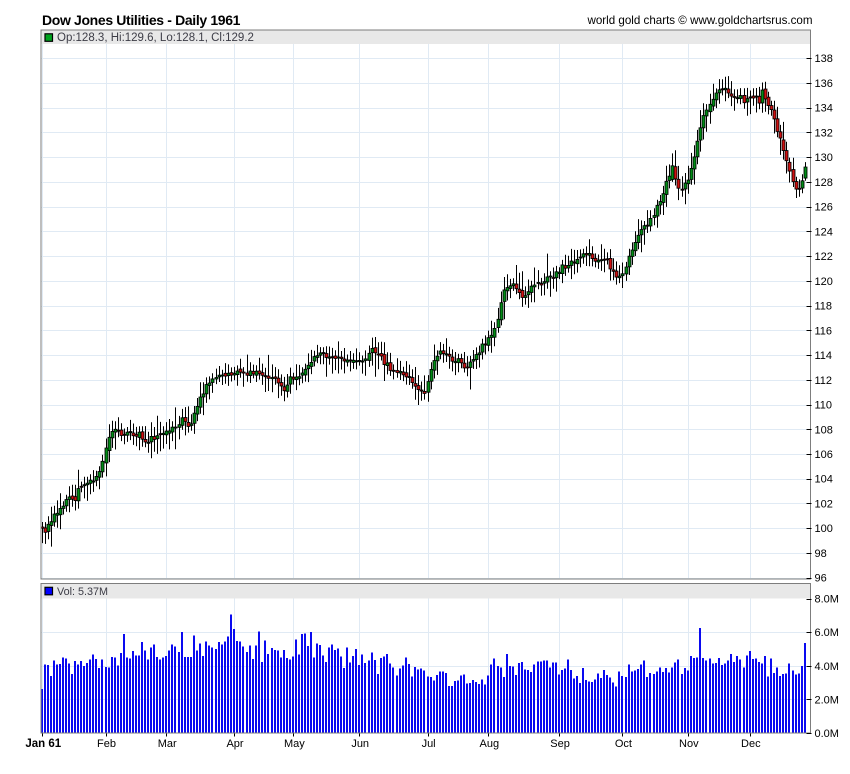 This screenshot has height=774, width=850. What do you see at coordinates (560, 744) in the screenshot?
I see `svg-text: Sep` at bounding box center [560, 744].